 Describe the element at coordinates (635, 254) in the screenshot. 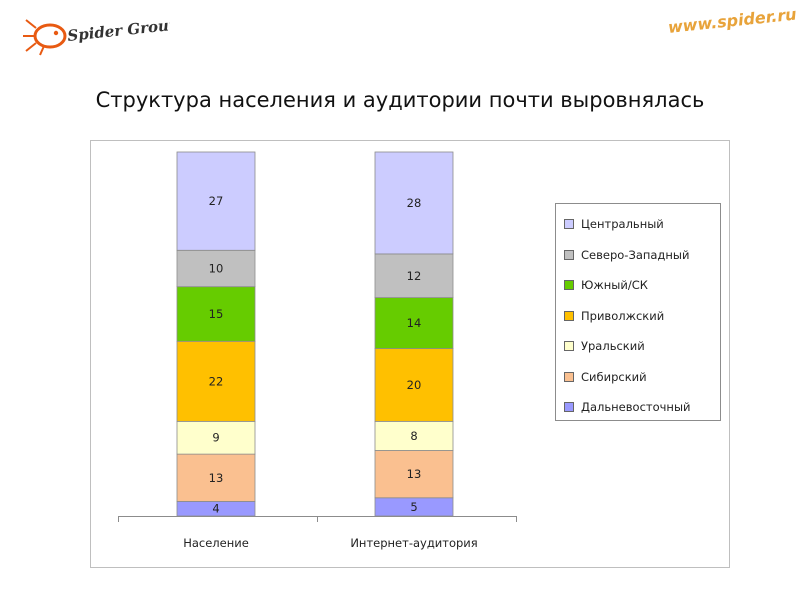

I see `legend-label: Северо-Западный` at that location.